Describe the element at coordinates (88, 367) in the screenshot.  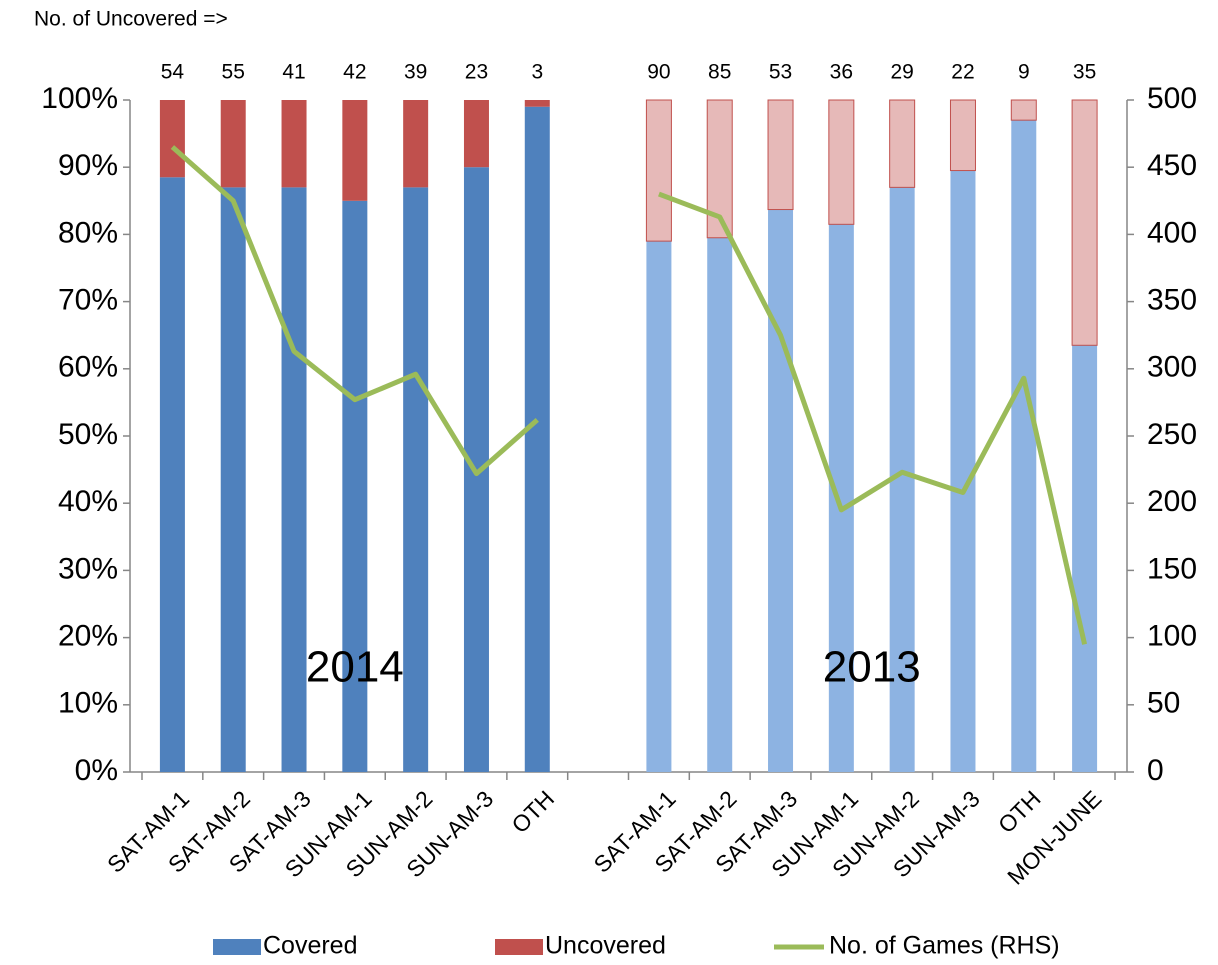
I see `y-tick-label: 60%` at that location.